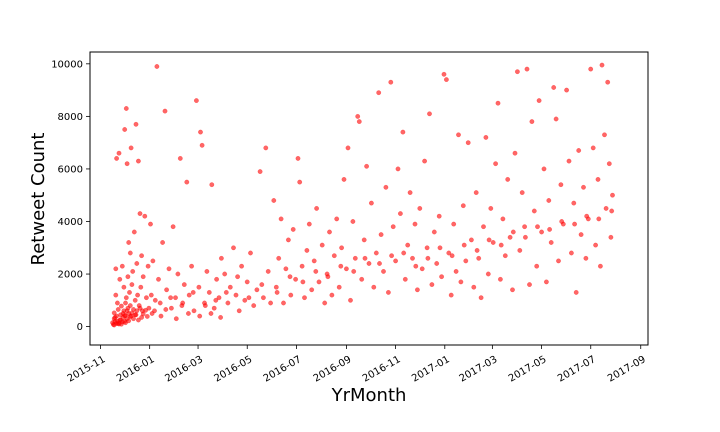  Describe the element at coordinates (80, 327) in the screenshot. I see `y-tick-label: 0` at that location.